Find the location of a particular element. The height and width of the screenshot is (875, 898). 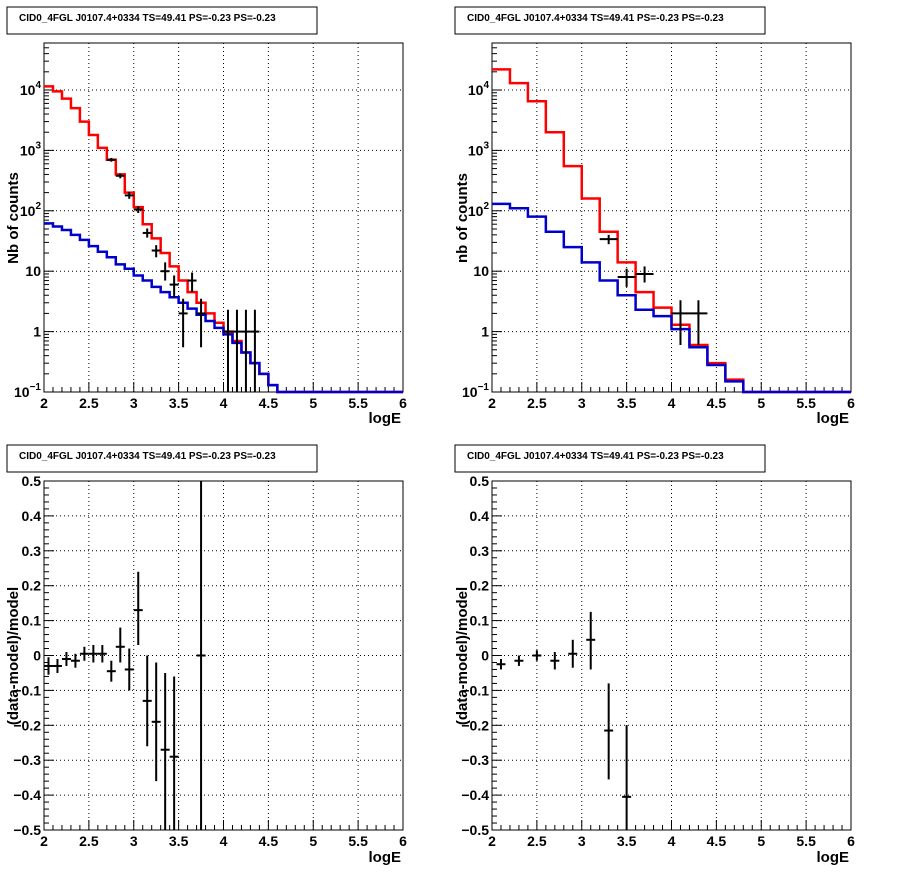

y-tick-label: −0.2 is located at coordinates (27, 725).